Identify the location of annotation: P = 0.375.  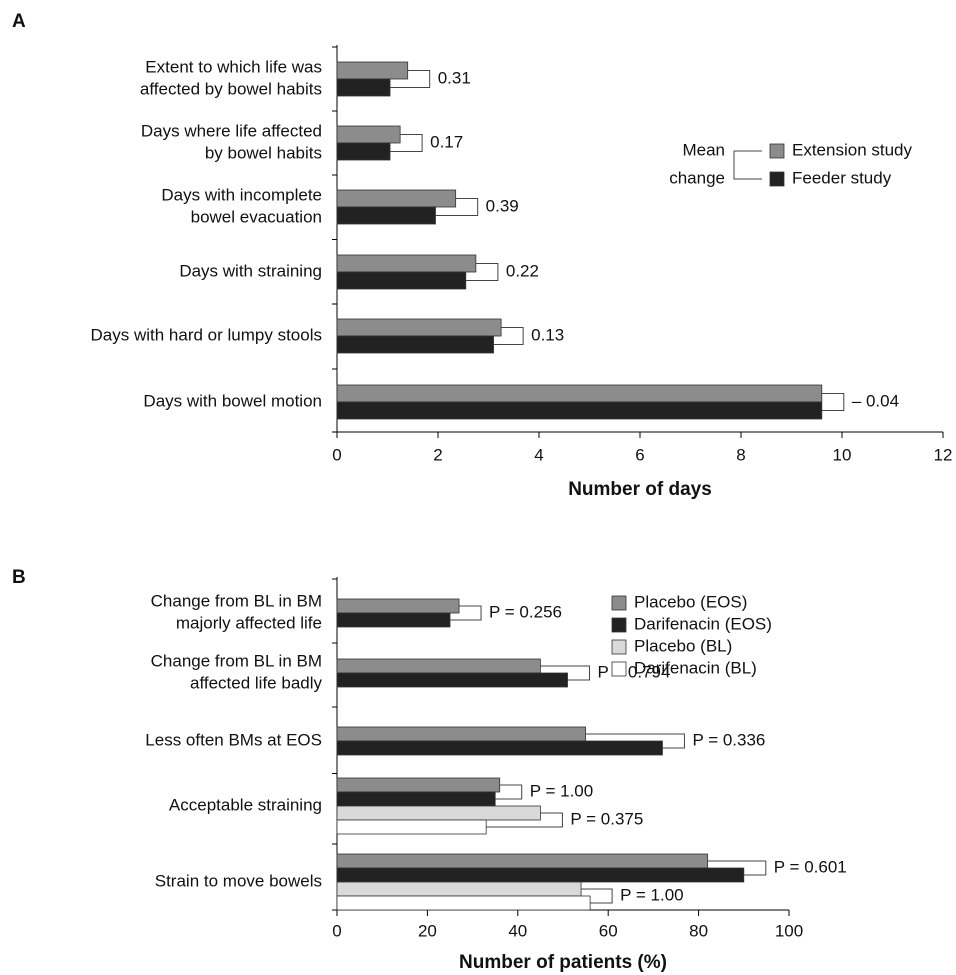
(606, 818).